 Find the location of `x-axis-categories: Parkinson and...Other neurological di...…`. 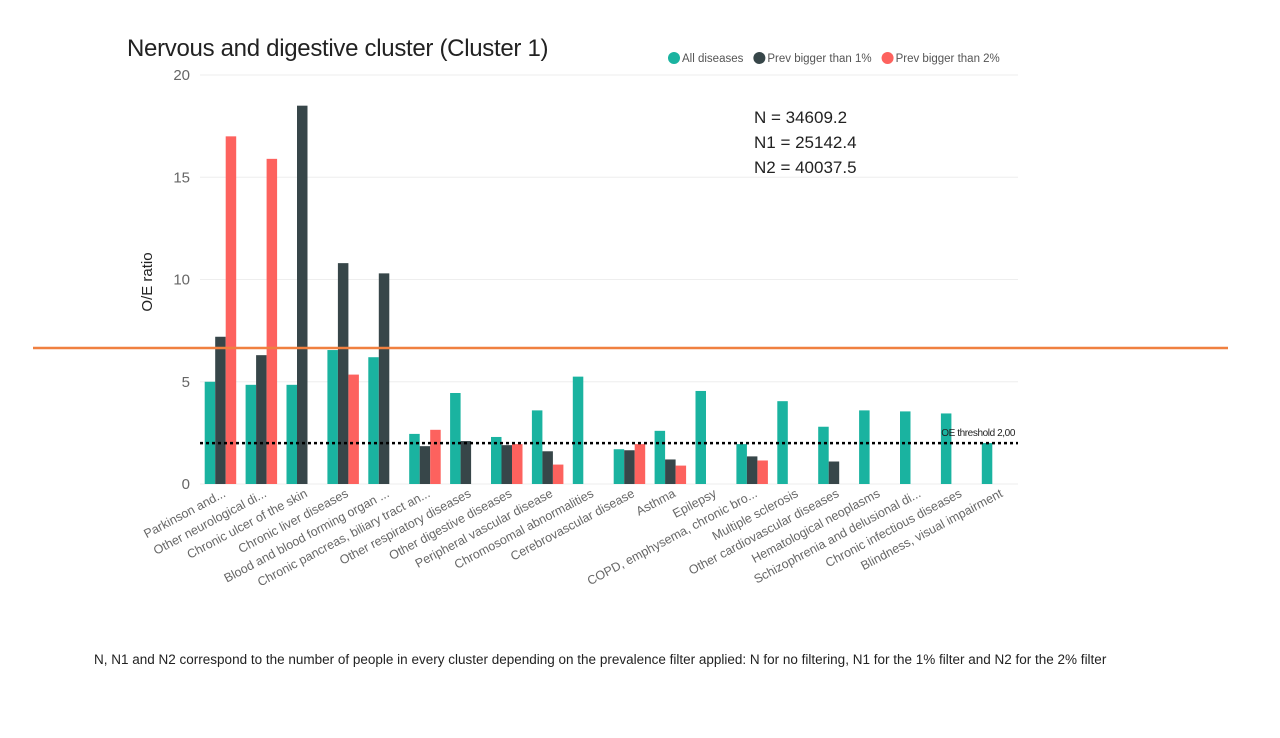

x-axis-categories: Parkinson and...Other neurological di...… is located at coordinates (574, 537).